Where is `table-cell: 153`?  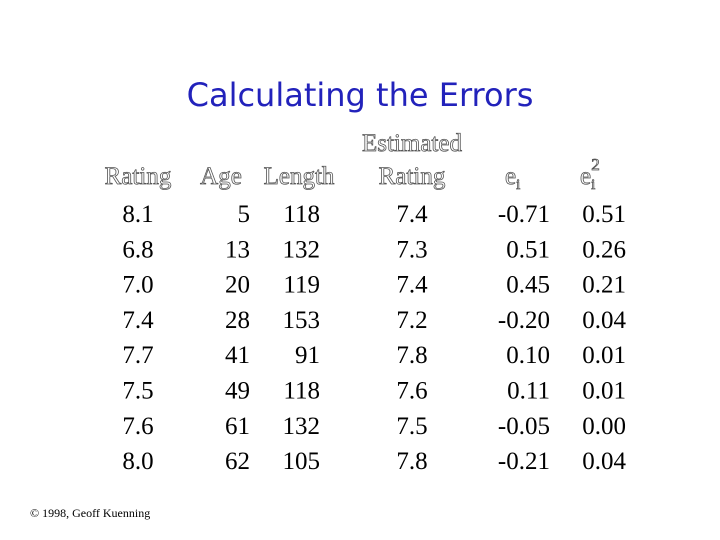 table-cell: 153 is located at coordinates (302, 320).